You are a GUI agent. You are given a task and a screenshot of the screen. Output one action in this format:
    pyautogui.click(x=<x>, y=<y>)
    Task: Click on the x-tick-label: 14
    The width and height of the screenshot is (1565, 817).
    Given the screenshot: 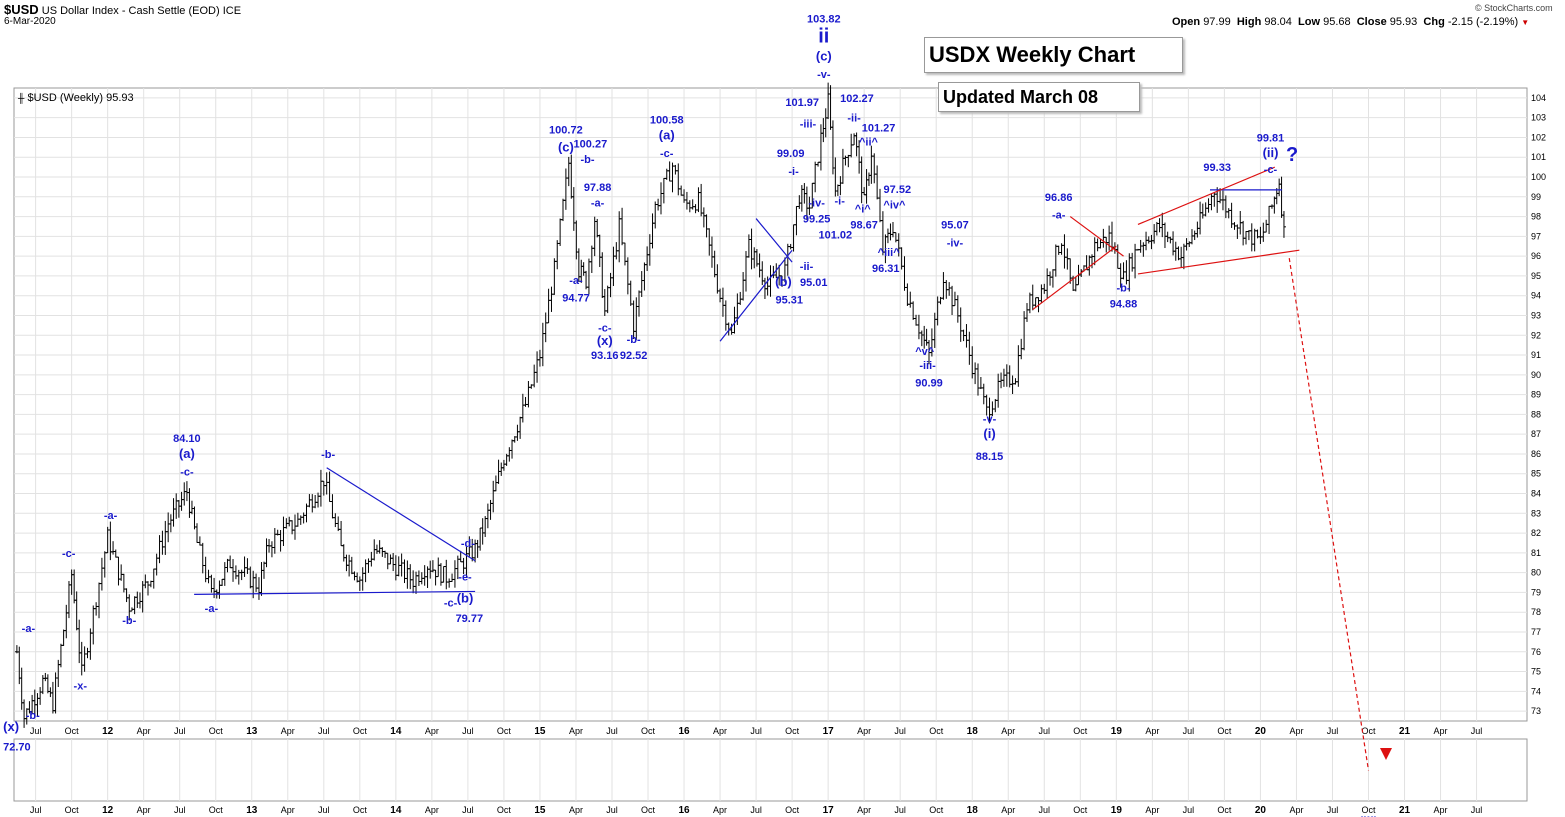 What is the action you would take?
    pyautogui.click(x=396, y=731)
    